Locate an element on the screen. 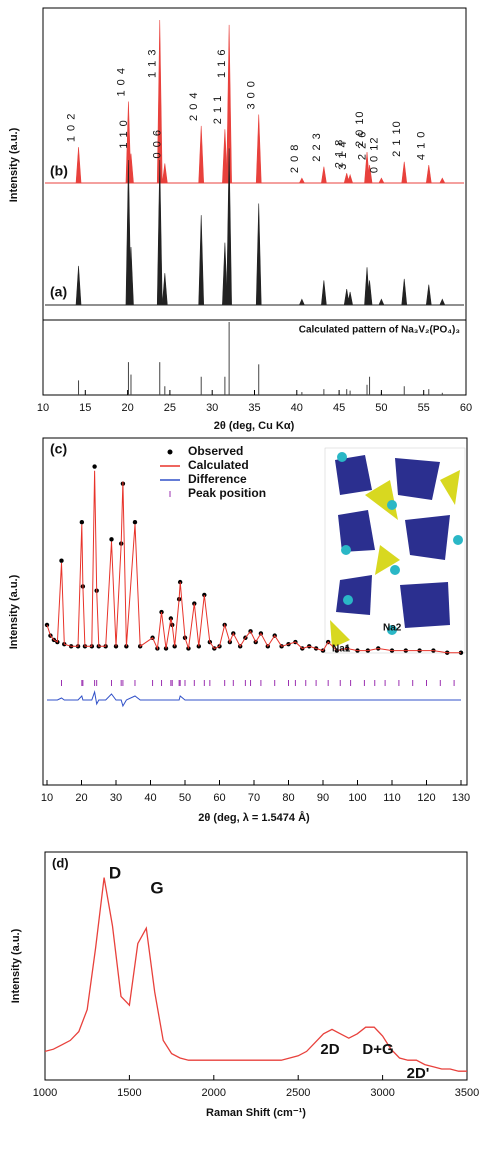  hkl-label: 0 0 12 is located at coordinates (374, 155).